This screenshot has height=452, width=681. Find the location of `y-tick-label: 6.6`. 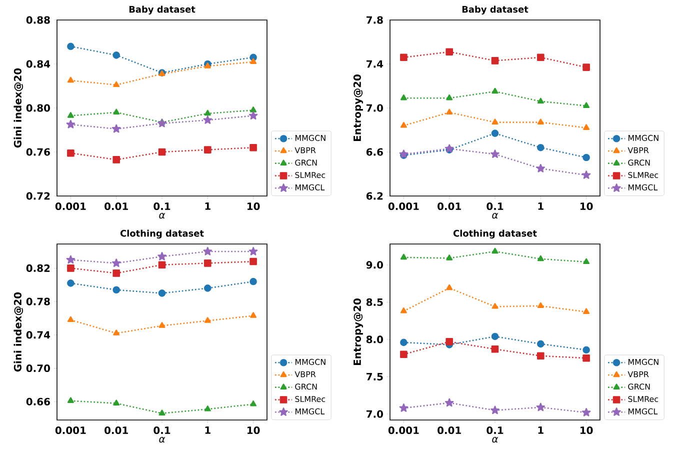

y-tick-label: 6.6 is located at coordinates (374, 152).